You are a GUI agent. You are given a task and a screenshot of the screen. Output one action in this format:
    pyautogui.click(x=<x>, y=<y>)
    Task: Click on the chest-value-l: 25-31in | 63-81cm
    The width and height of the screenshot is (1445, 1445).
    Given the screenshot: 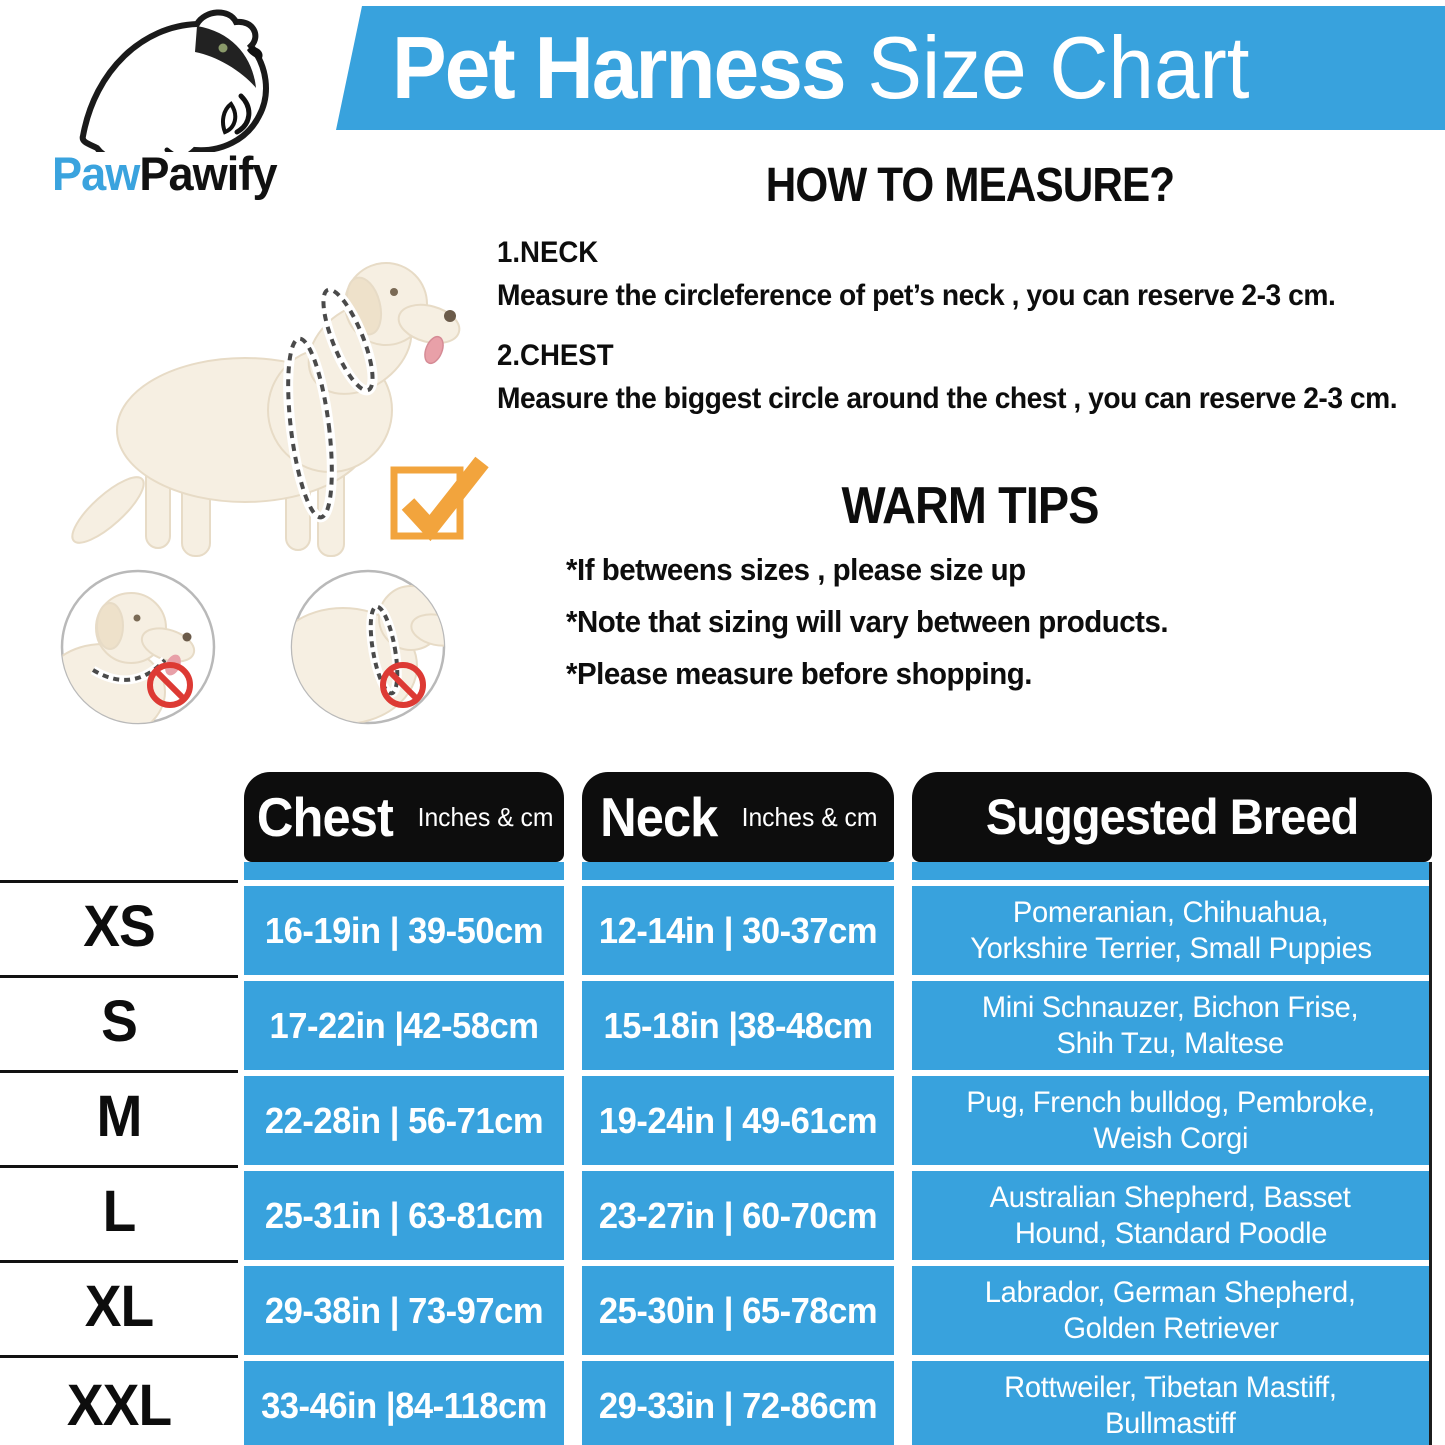 What is the action you would take?
    pyautogui.click(x=404, y=1215)
    